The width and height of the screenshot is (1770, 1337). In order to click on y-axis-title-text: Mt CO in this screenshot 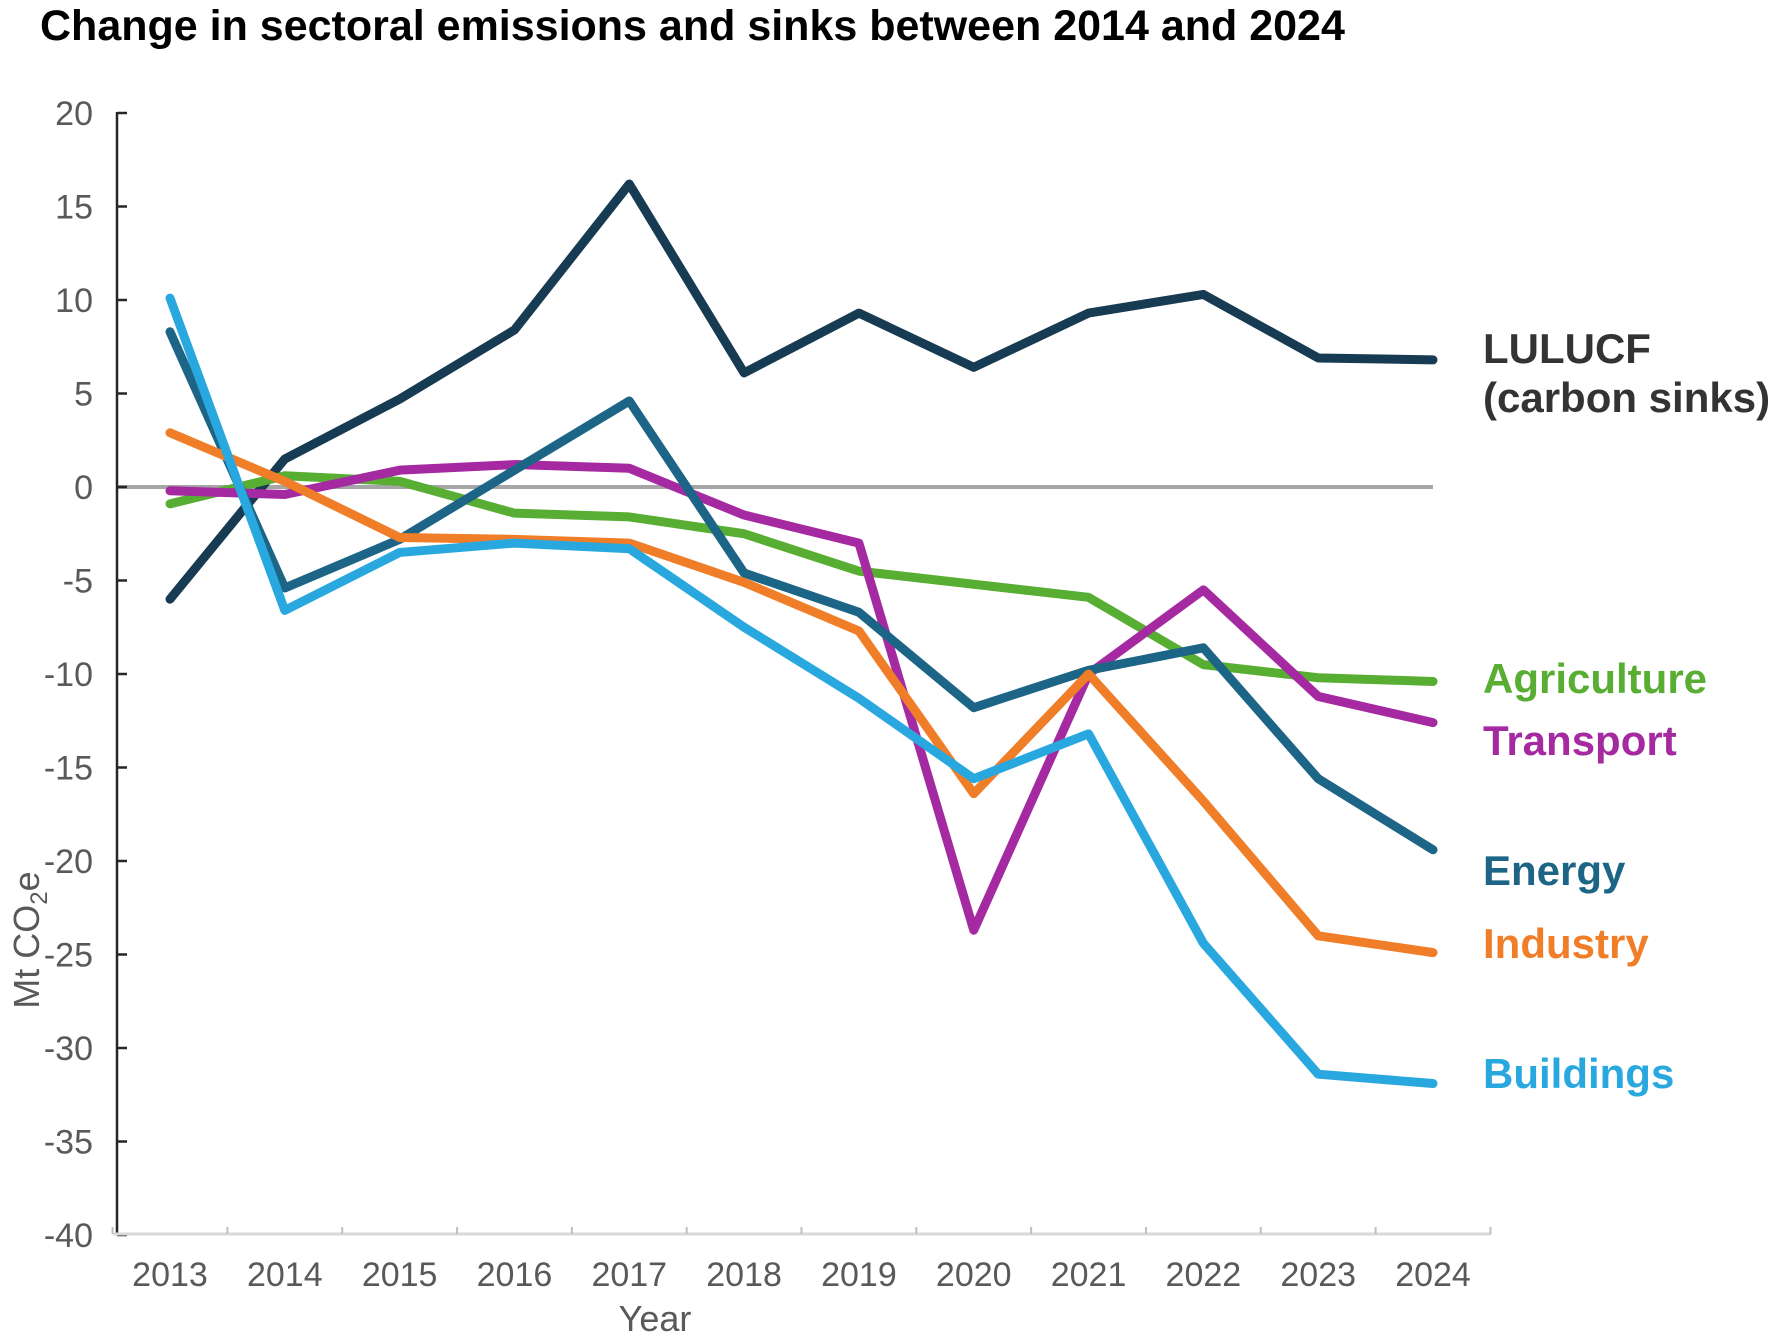, I will do `click(26, 956)`.